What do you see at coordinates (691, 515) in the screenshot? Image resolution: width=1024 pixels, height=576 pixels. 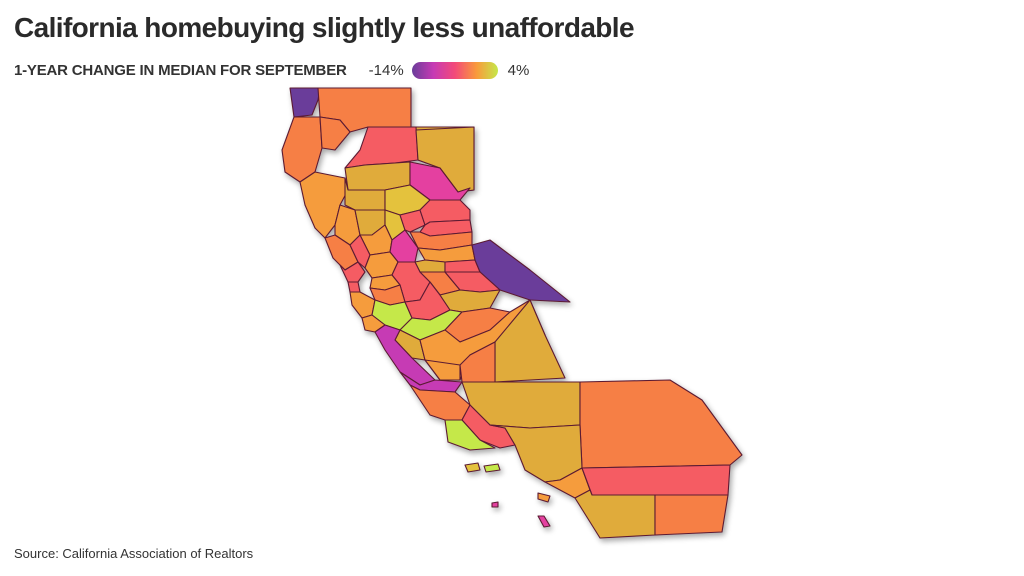 I see `county-imperial` at bounding box center [691, 515].